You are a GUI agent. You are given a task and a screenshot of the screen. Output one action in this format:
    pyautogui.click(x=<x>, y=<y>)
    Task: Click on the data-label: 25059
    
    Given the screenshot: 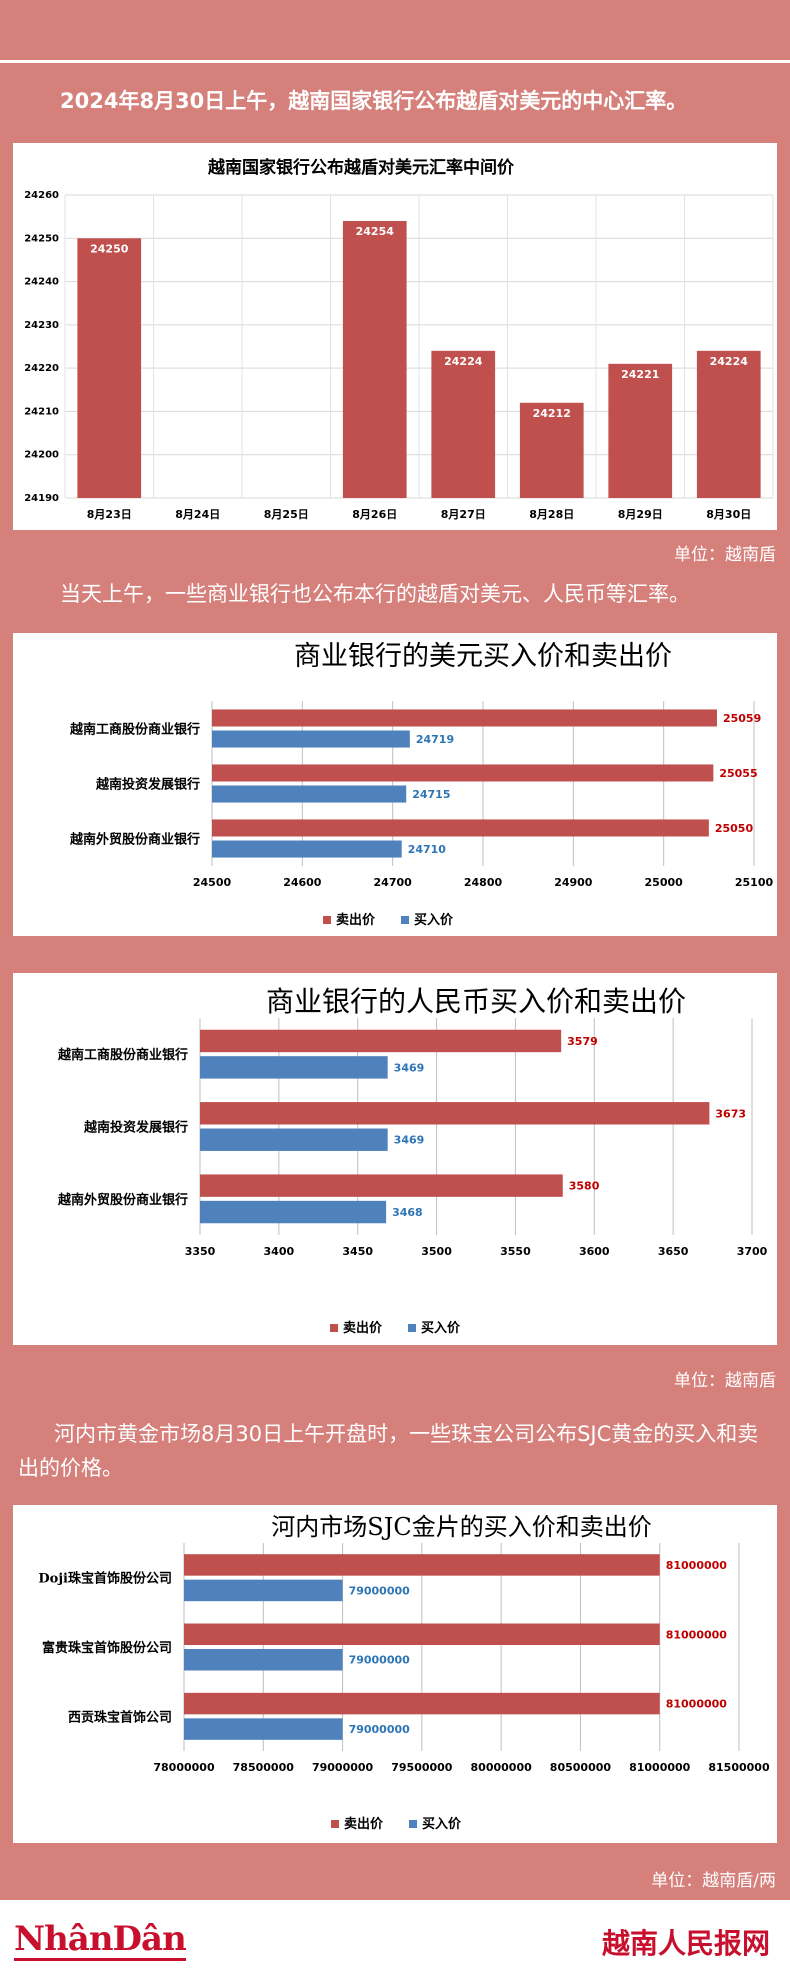 What is the action you would take?
    pyautogui.click(x=742, y=718)
    